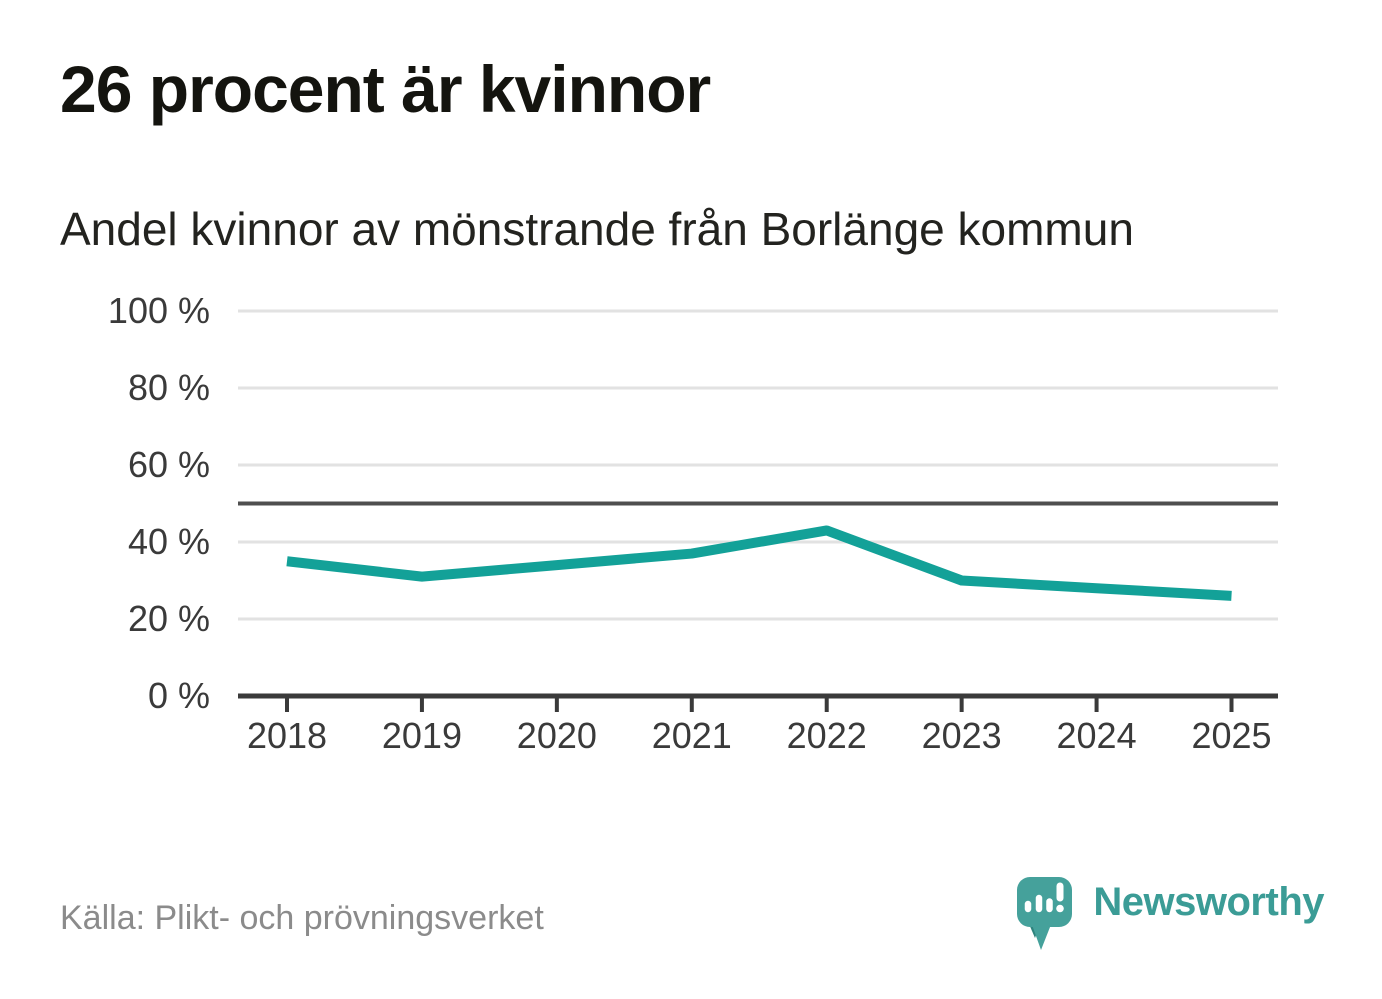 This screenshot has width=1382, height=999. Describe the element at coordinates (557, 735) in the screenshot. I see `x-tick-label: 2020` at that location.